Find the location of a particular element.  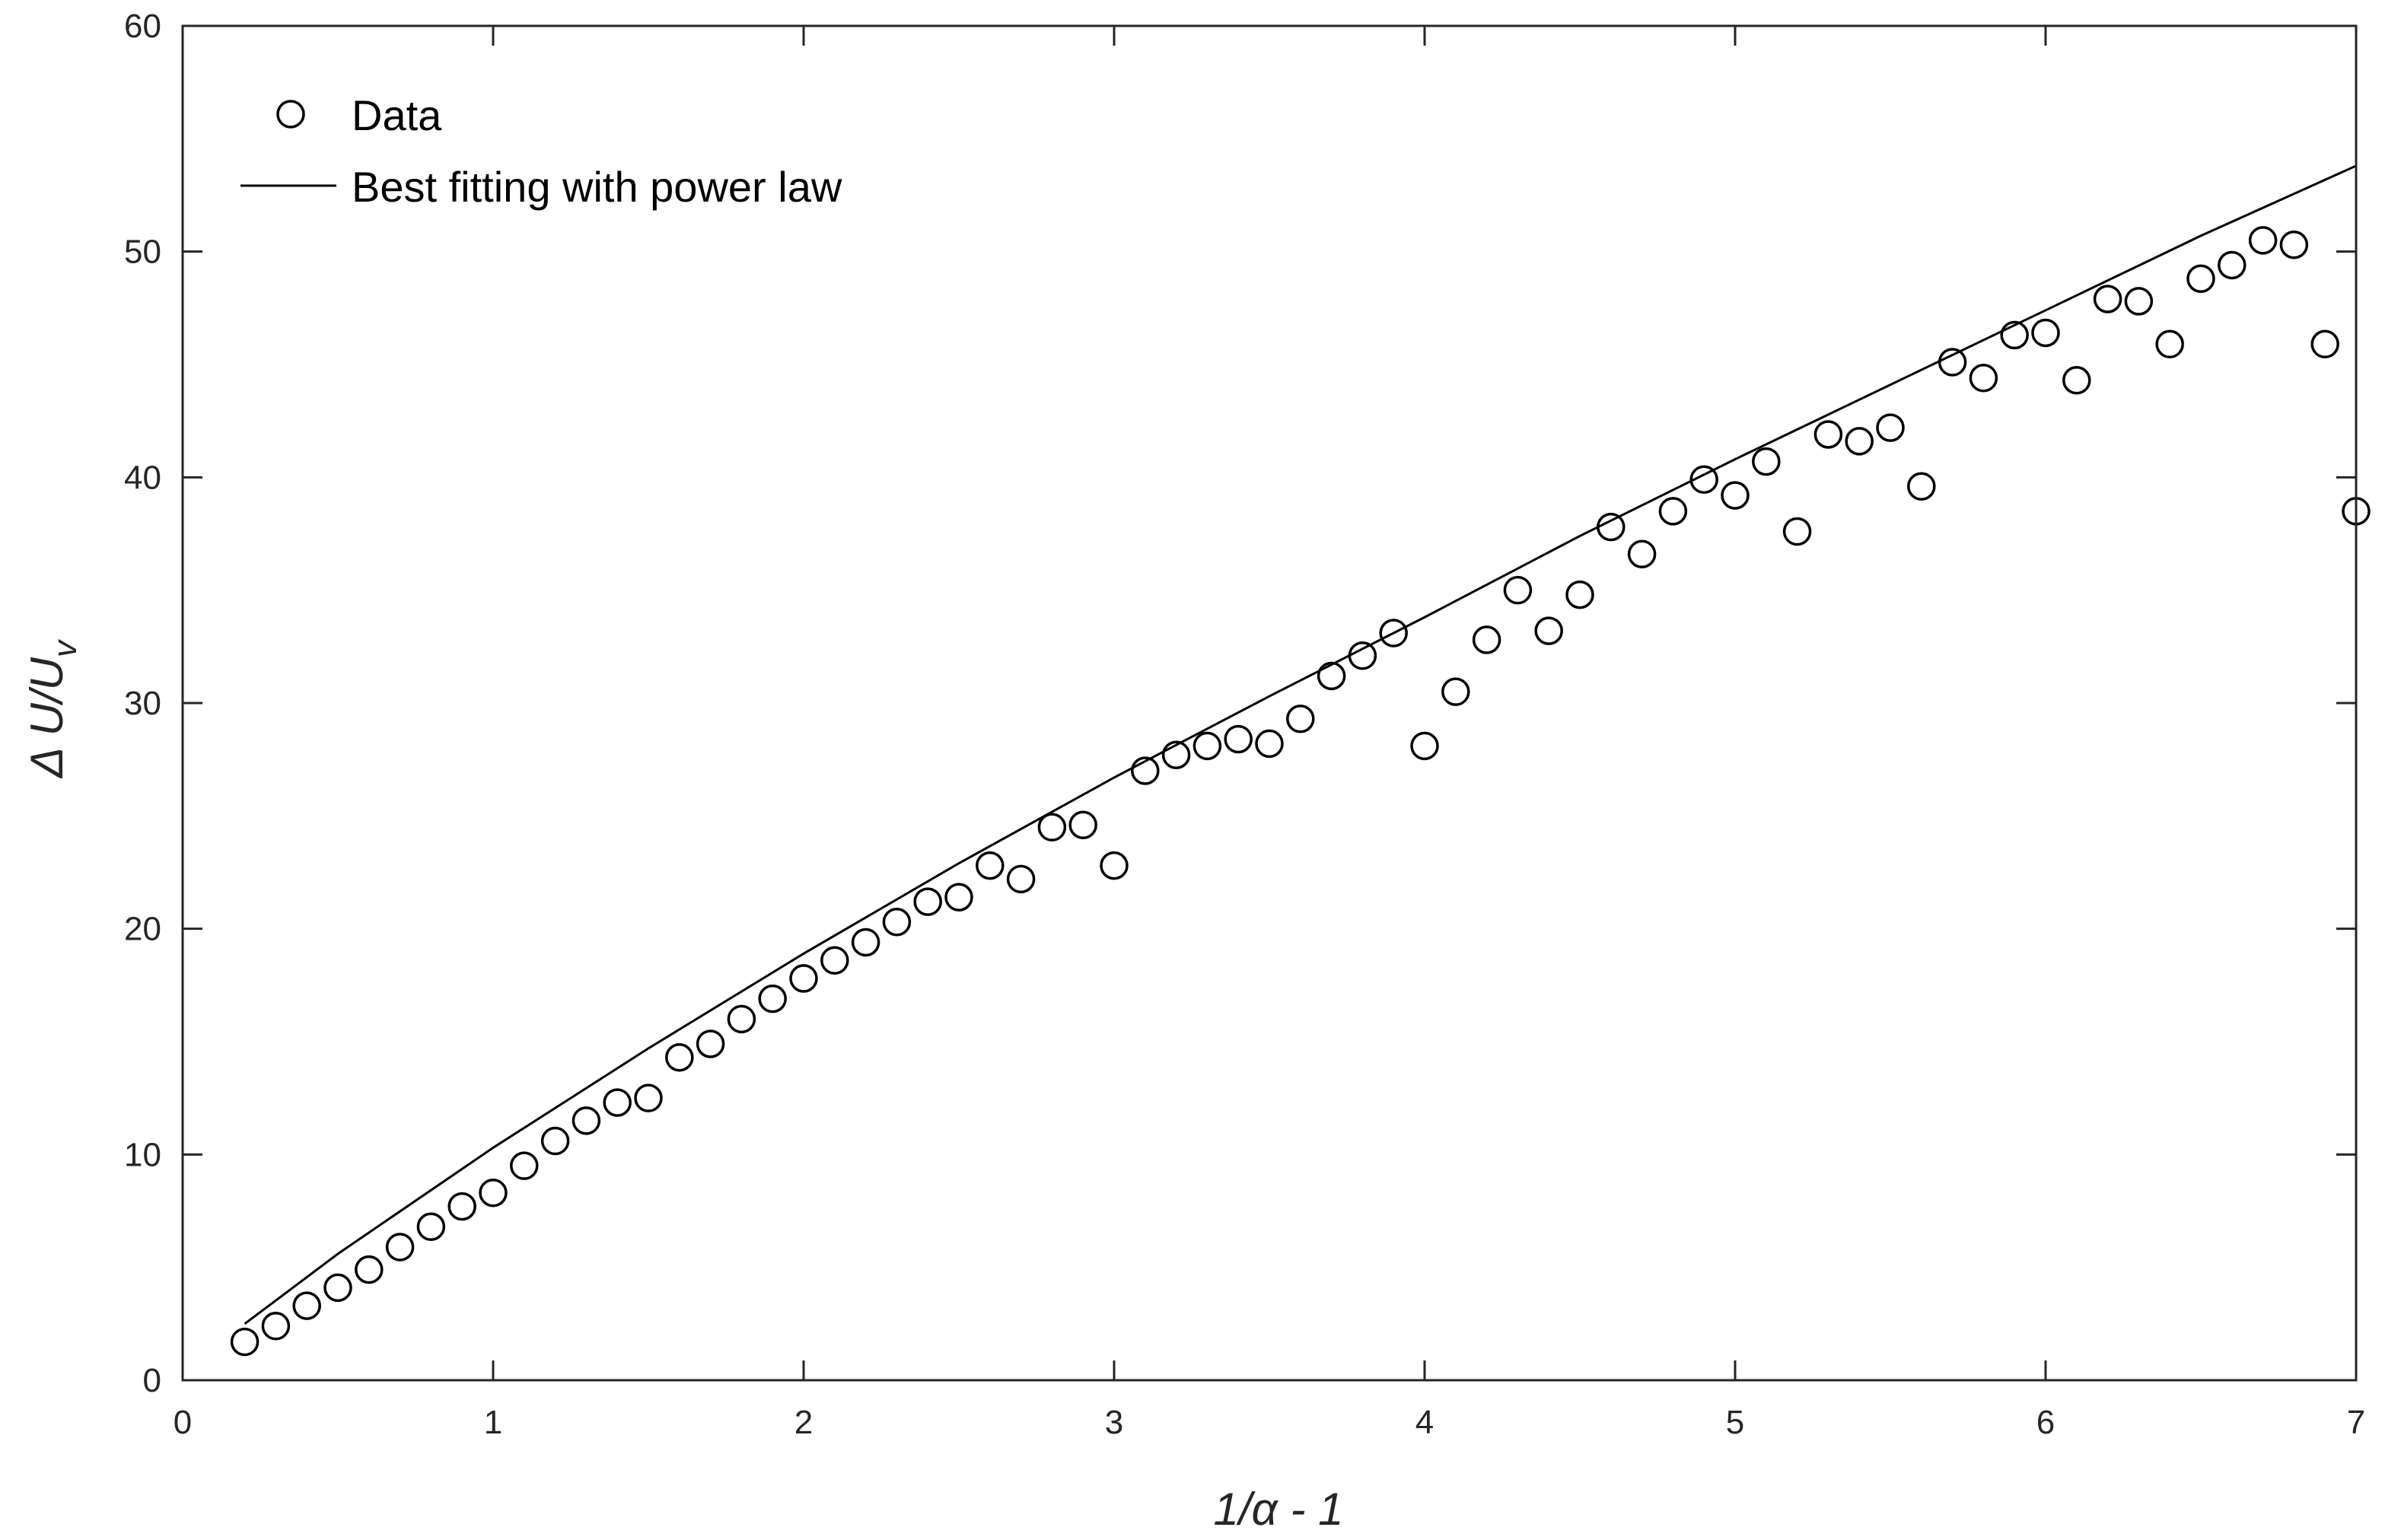

y-axis-label: Δ U/Uv is located at coordinates (52, 708).